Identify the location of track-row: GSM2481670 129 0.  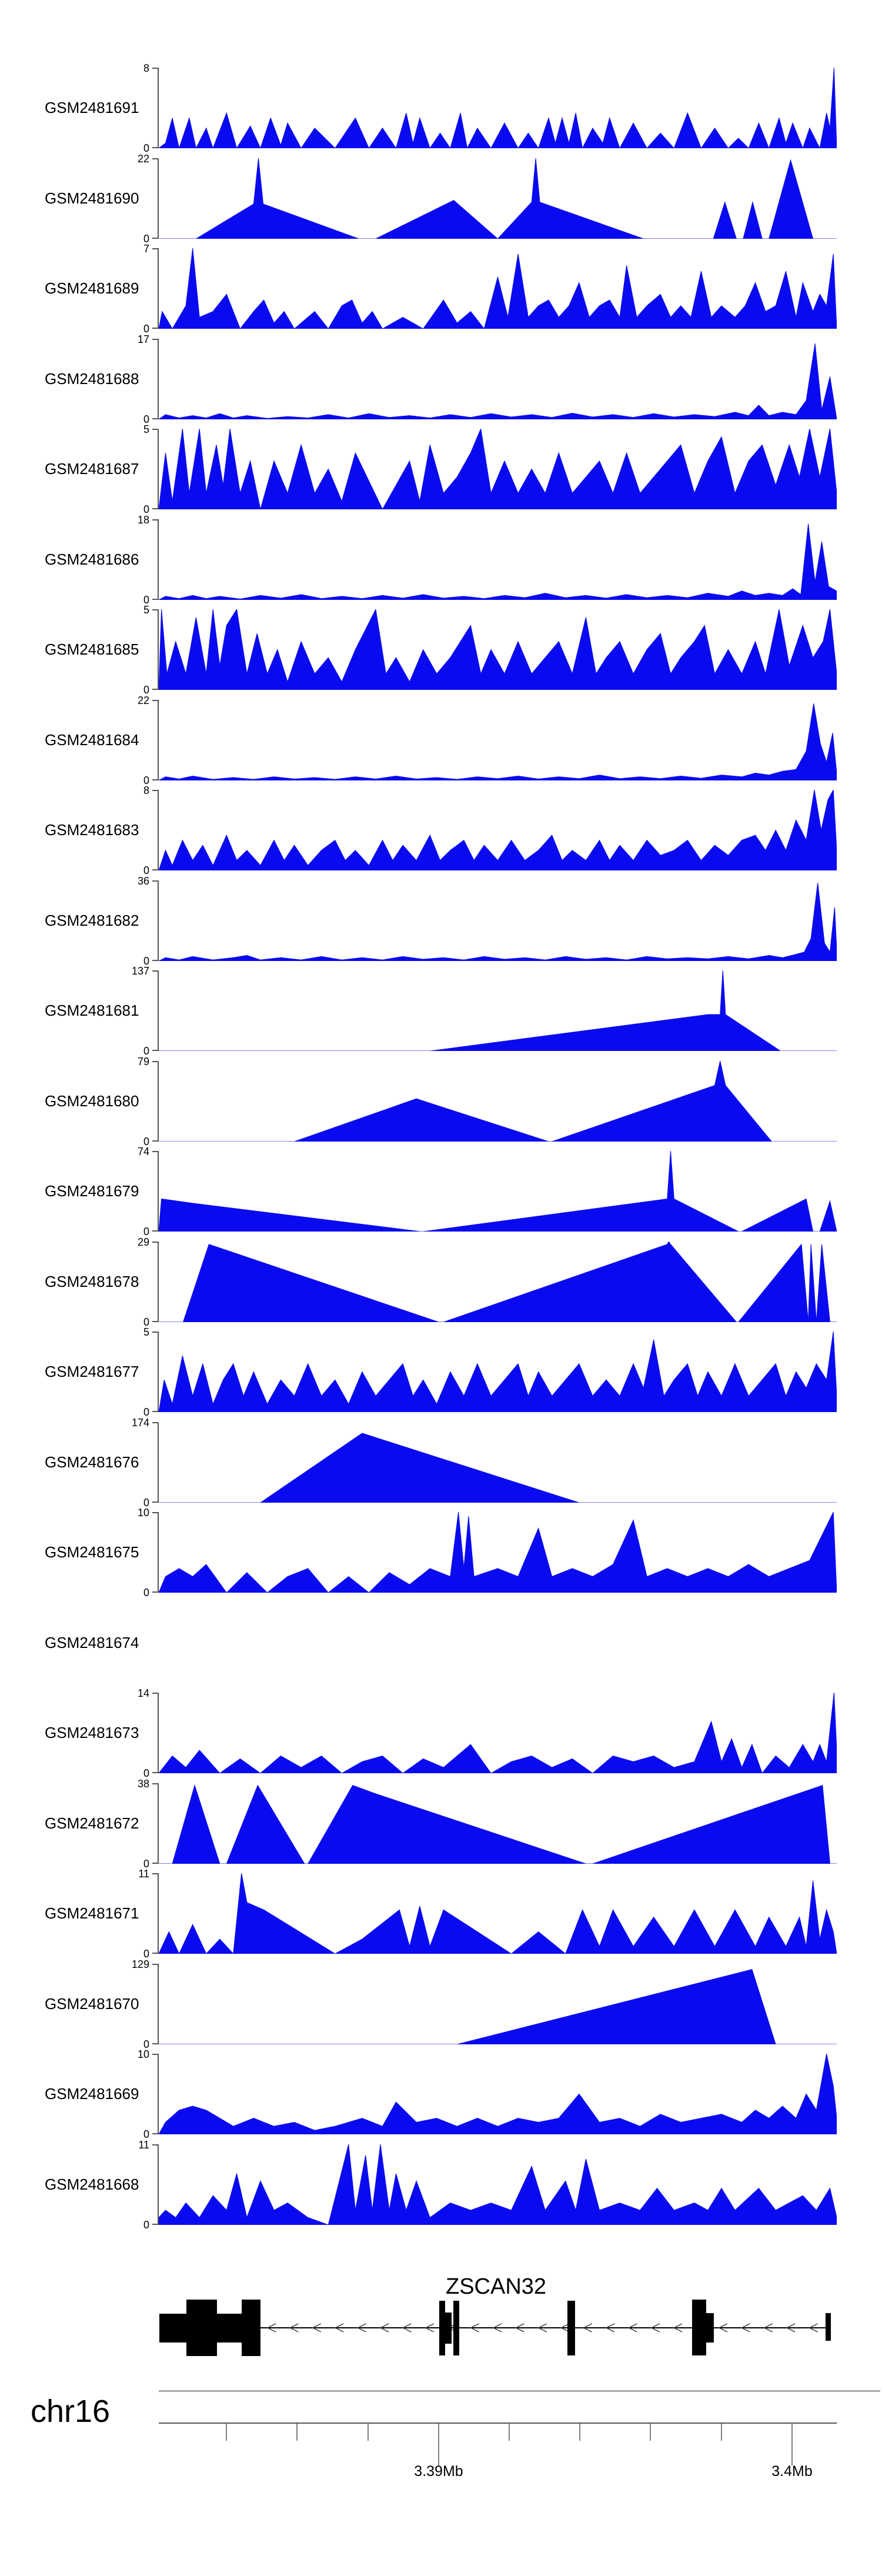
(441, 2004).